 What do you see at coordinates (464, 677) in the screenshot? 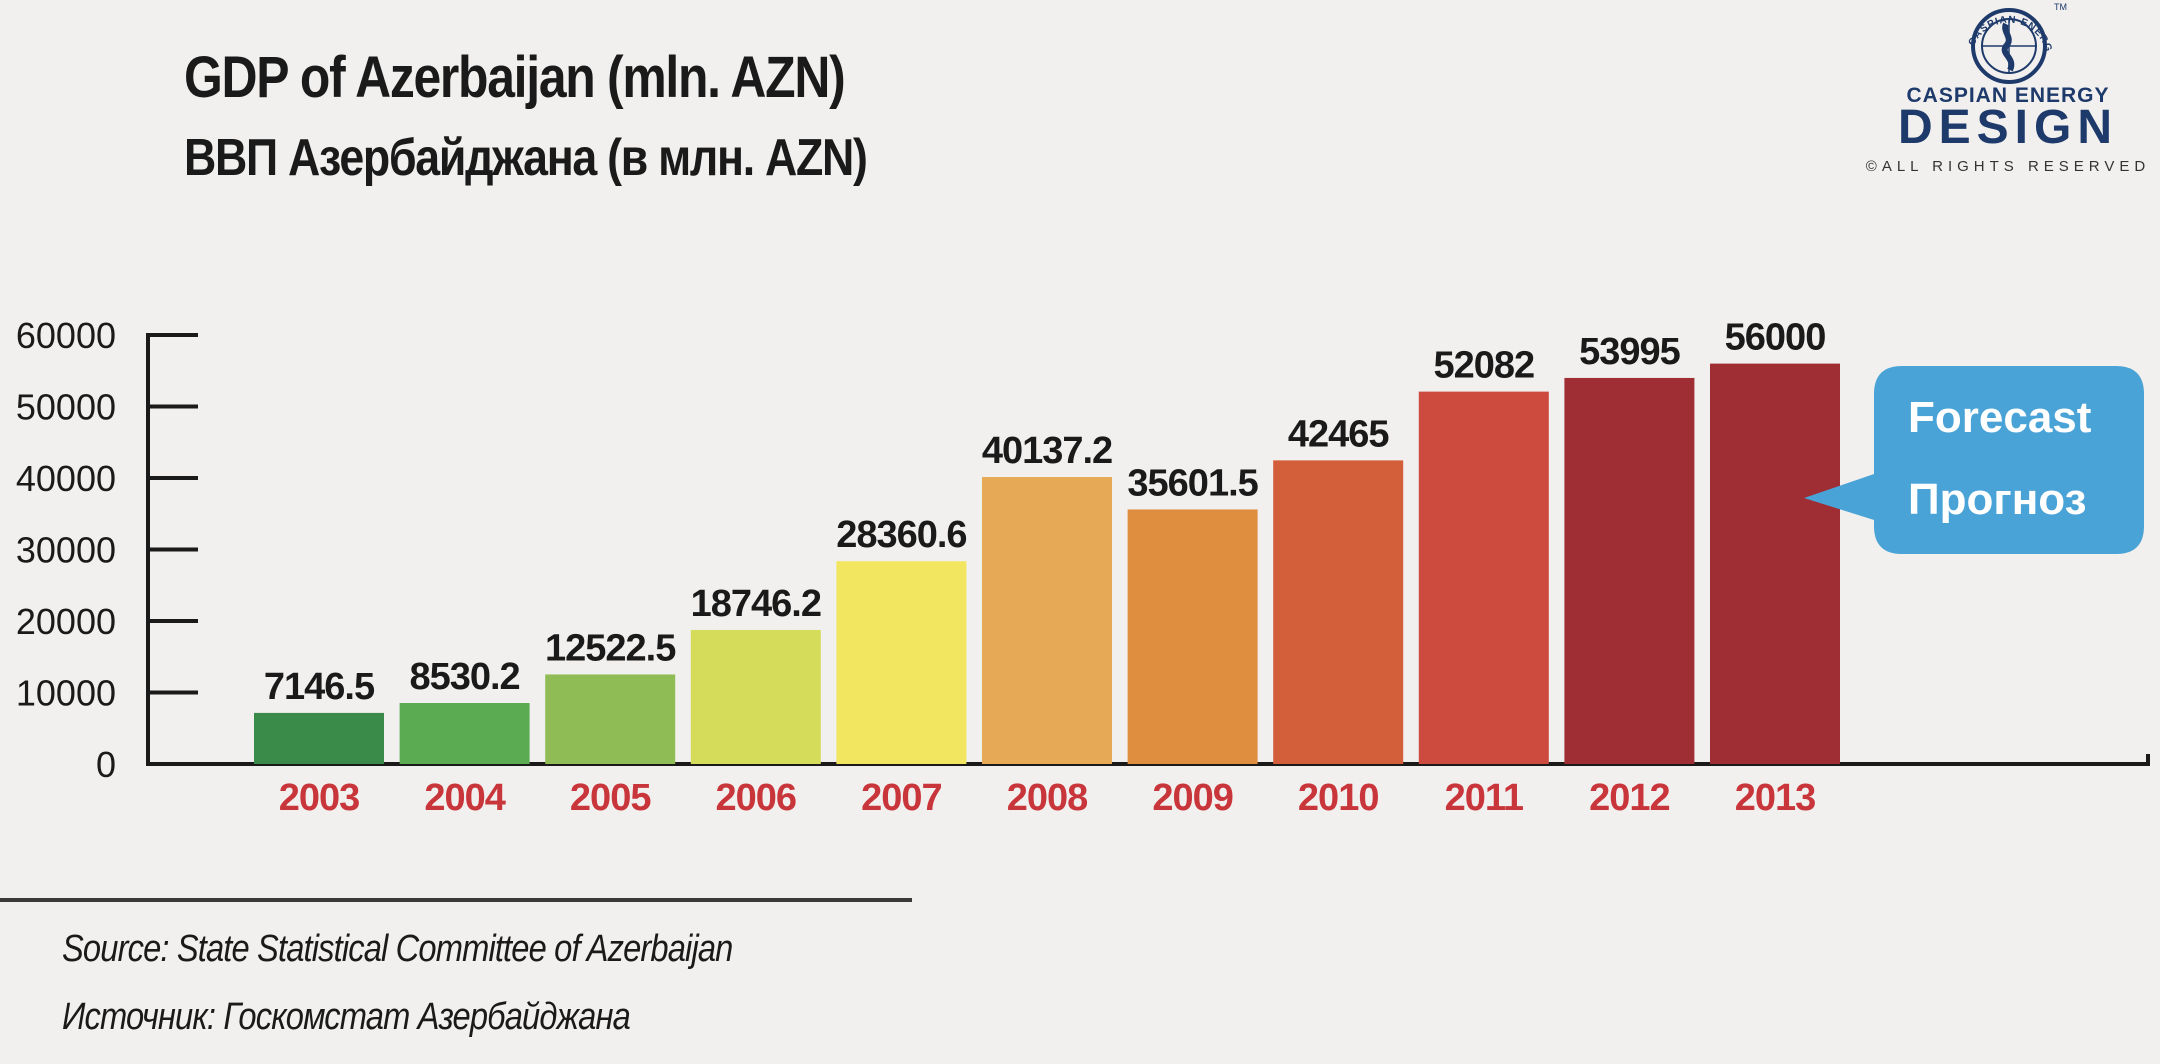
I see `value-label-2004: 8530.2` at bounding box center [464, 677].